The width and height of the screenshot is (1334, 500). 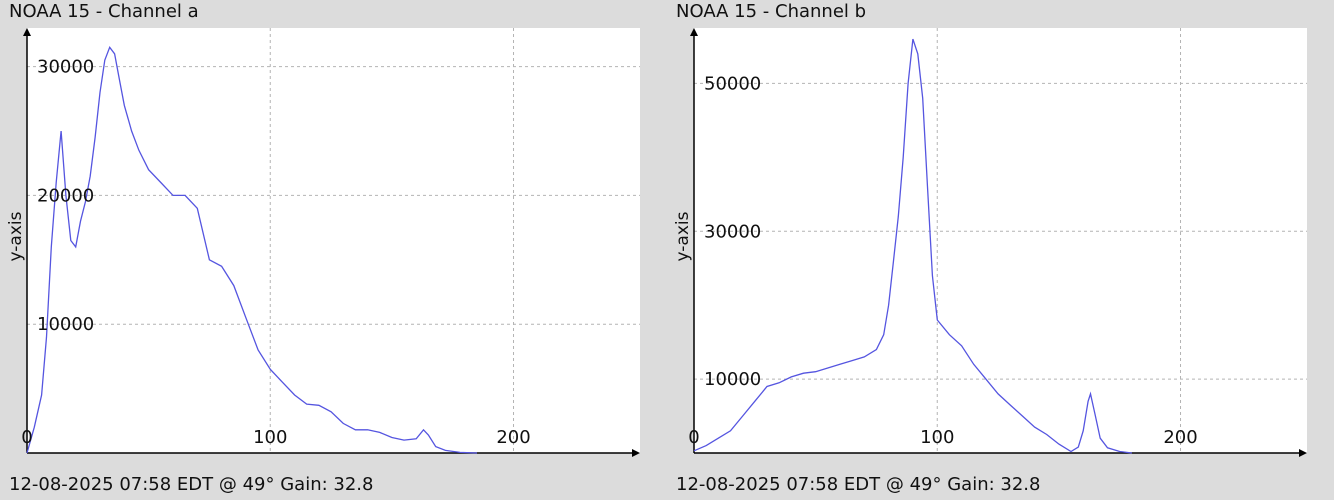 I want to click on y-tick-label: 50000, so click(x=732, y=83).